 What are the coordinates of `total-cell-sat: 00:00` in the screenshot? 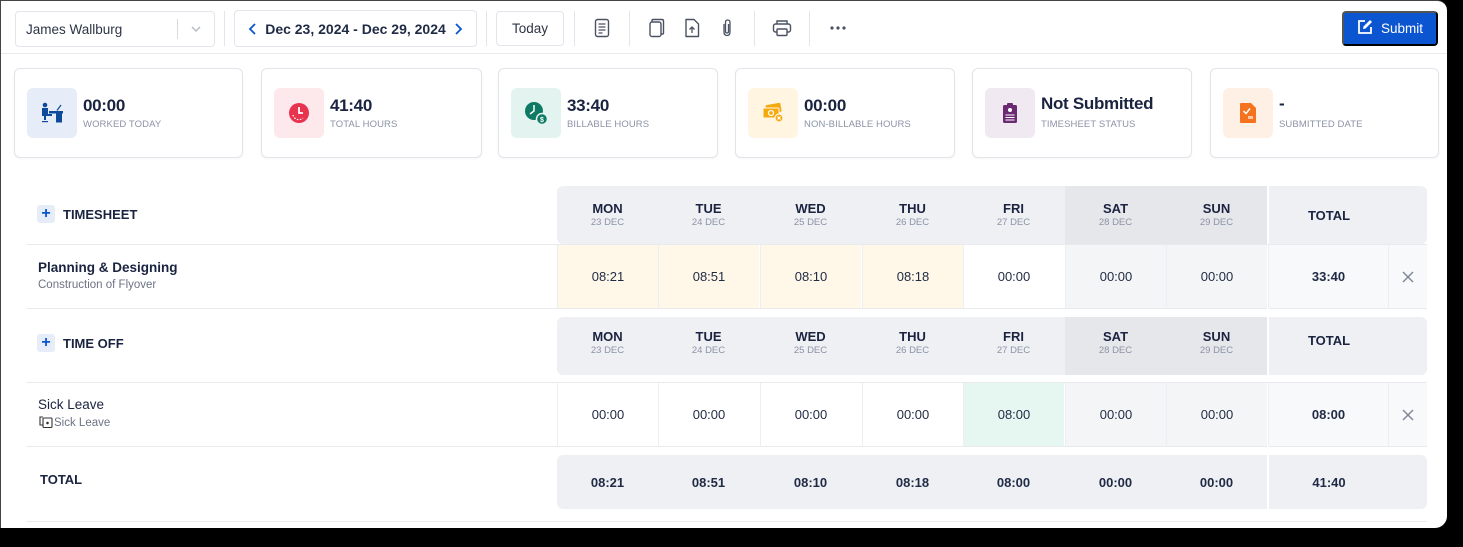 It's located at (1115, 482).